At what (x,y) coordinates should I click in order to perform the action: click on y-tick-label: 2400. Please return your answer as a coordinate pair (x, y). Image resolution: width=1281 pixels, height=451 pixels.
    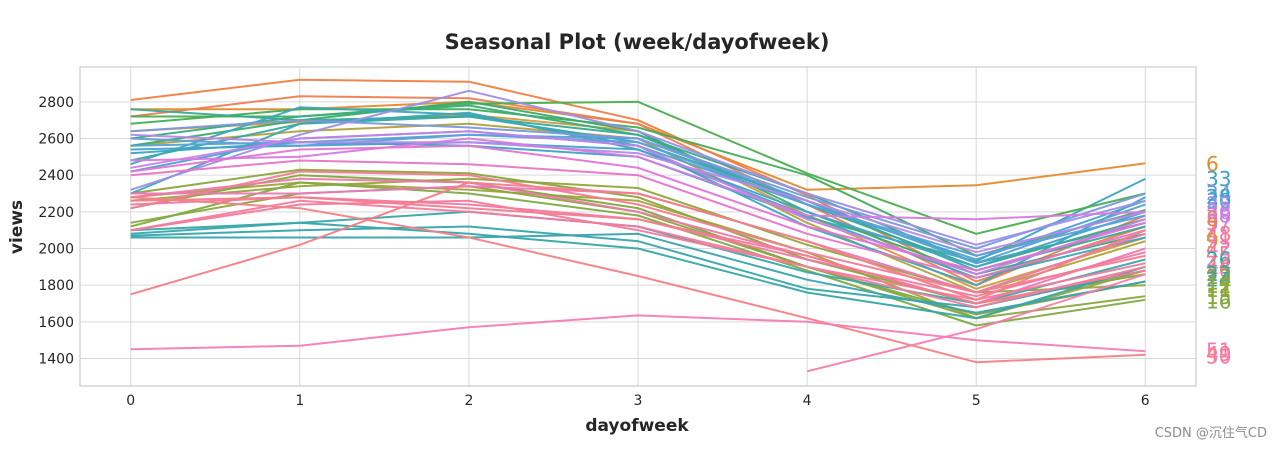
    Looking at the image, I should click on (56, 176).